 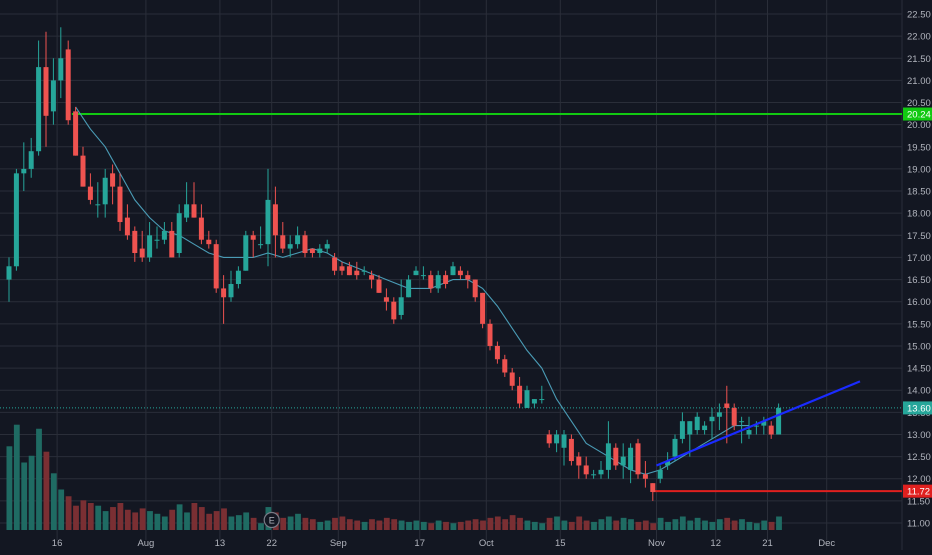 What do you see at coordinates (271, 543) in the screenshot?
I see `time-tick-label: 22` at bounding box center [271, 543].